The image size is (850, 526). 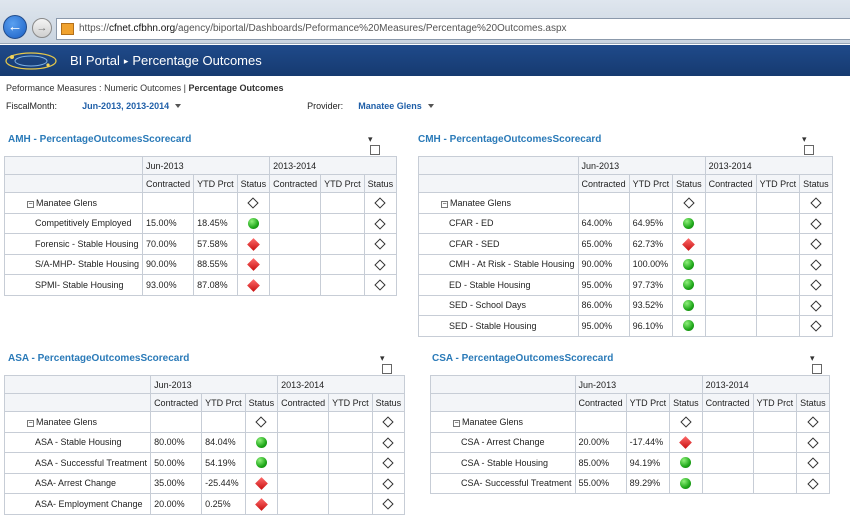 What do you see at coordinates (223, 463) in the screenshot?
I see `ytd-value: 54.19%` at bounding box center [223, 463].